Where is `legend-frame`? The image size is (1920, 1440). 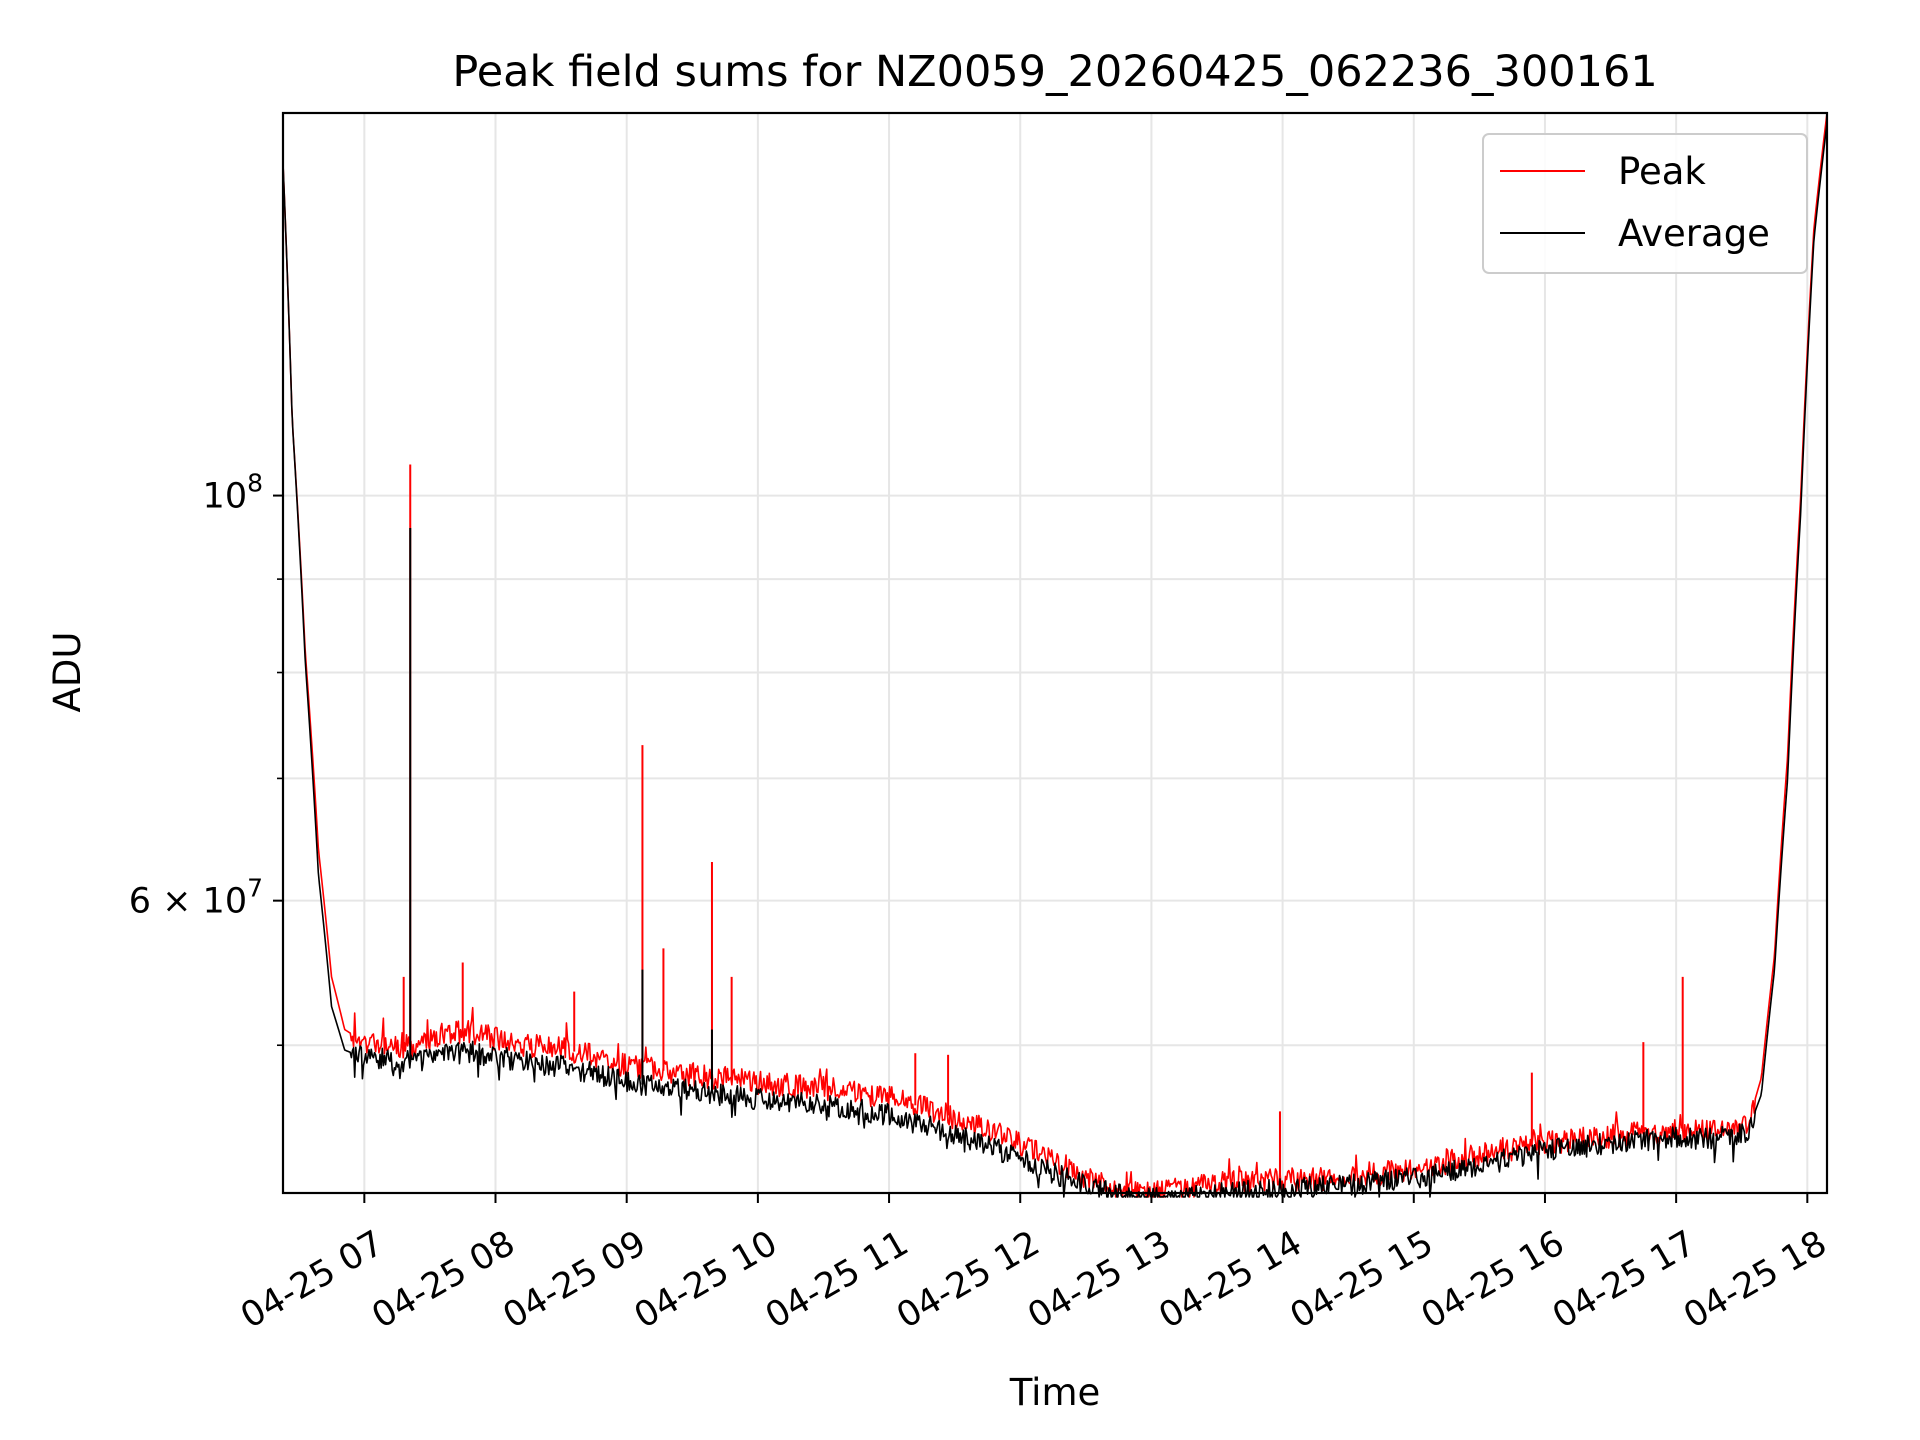
legend-frame is located at coordinates (1645, 203).